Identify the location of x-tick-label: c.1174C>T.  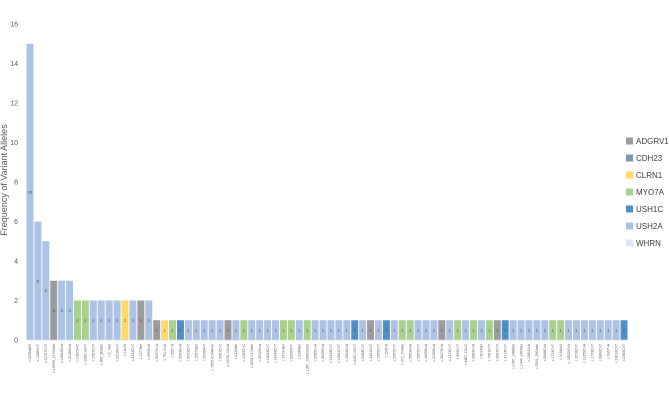
(450, 352).